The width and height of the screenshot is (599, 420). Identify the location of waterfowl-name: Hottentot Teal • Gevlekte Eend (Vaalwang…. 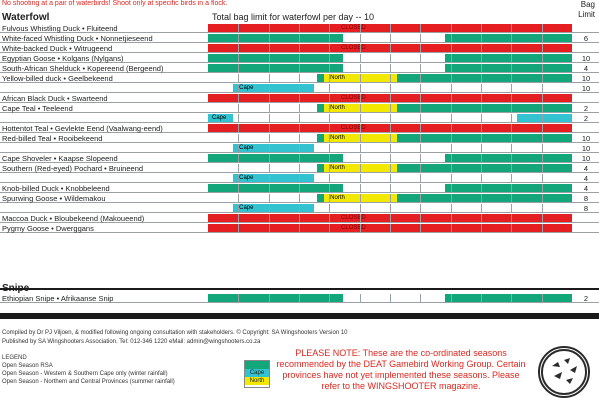
(82, 128).